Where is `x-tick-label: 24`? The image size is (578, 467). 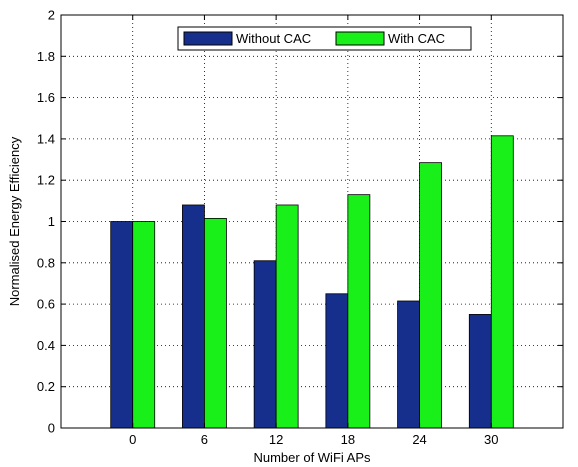 x-tick-label: 24 is located at coordinates (419, 439).